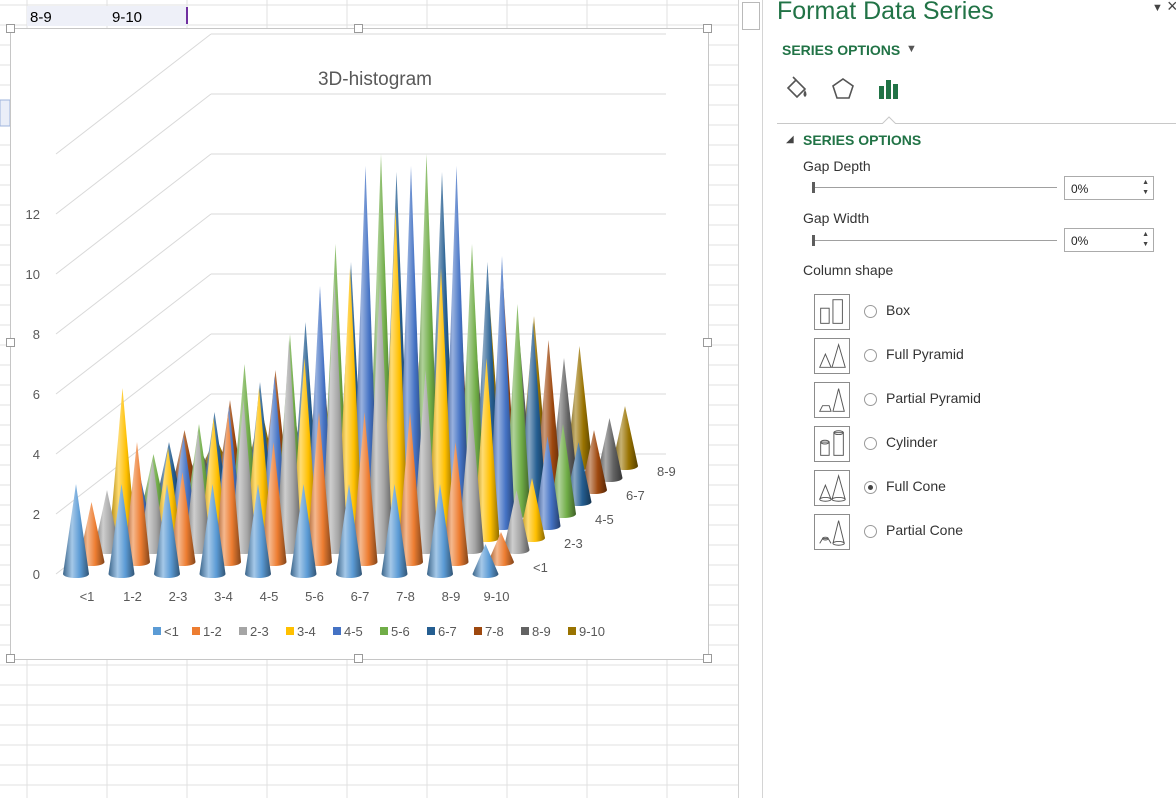 The width and height of the screenshot is (1176, 798). Describe the element at coordinates (911, 49) in the screenshot. I see `chevron-down-icon: ▼` at that location.